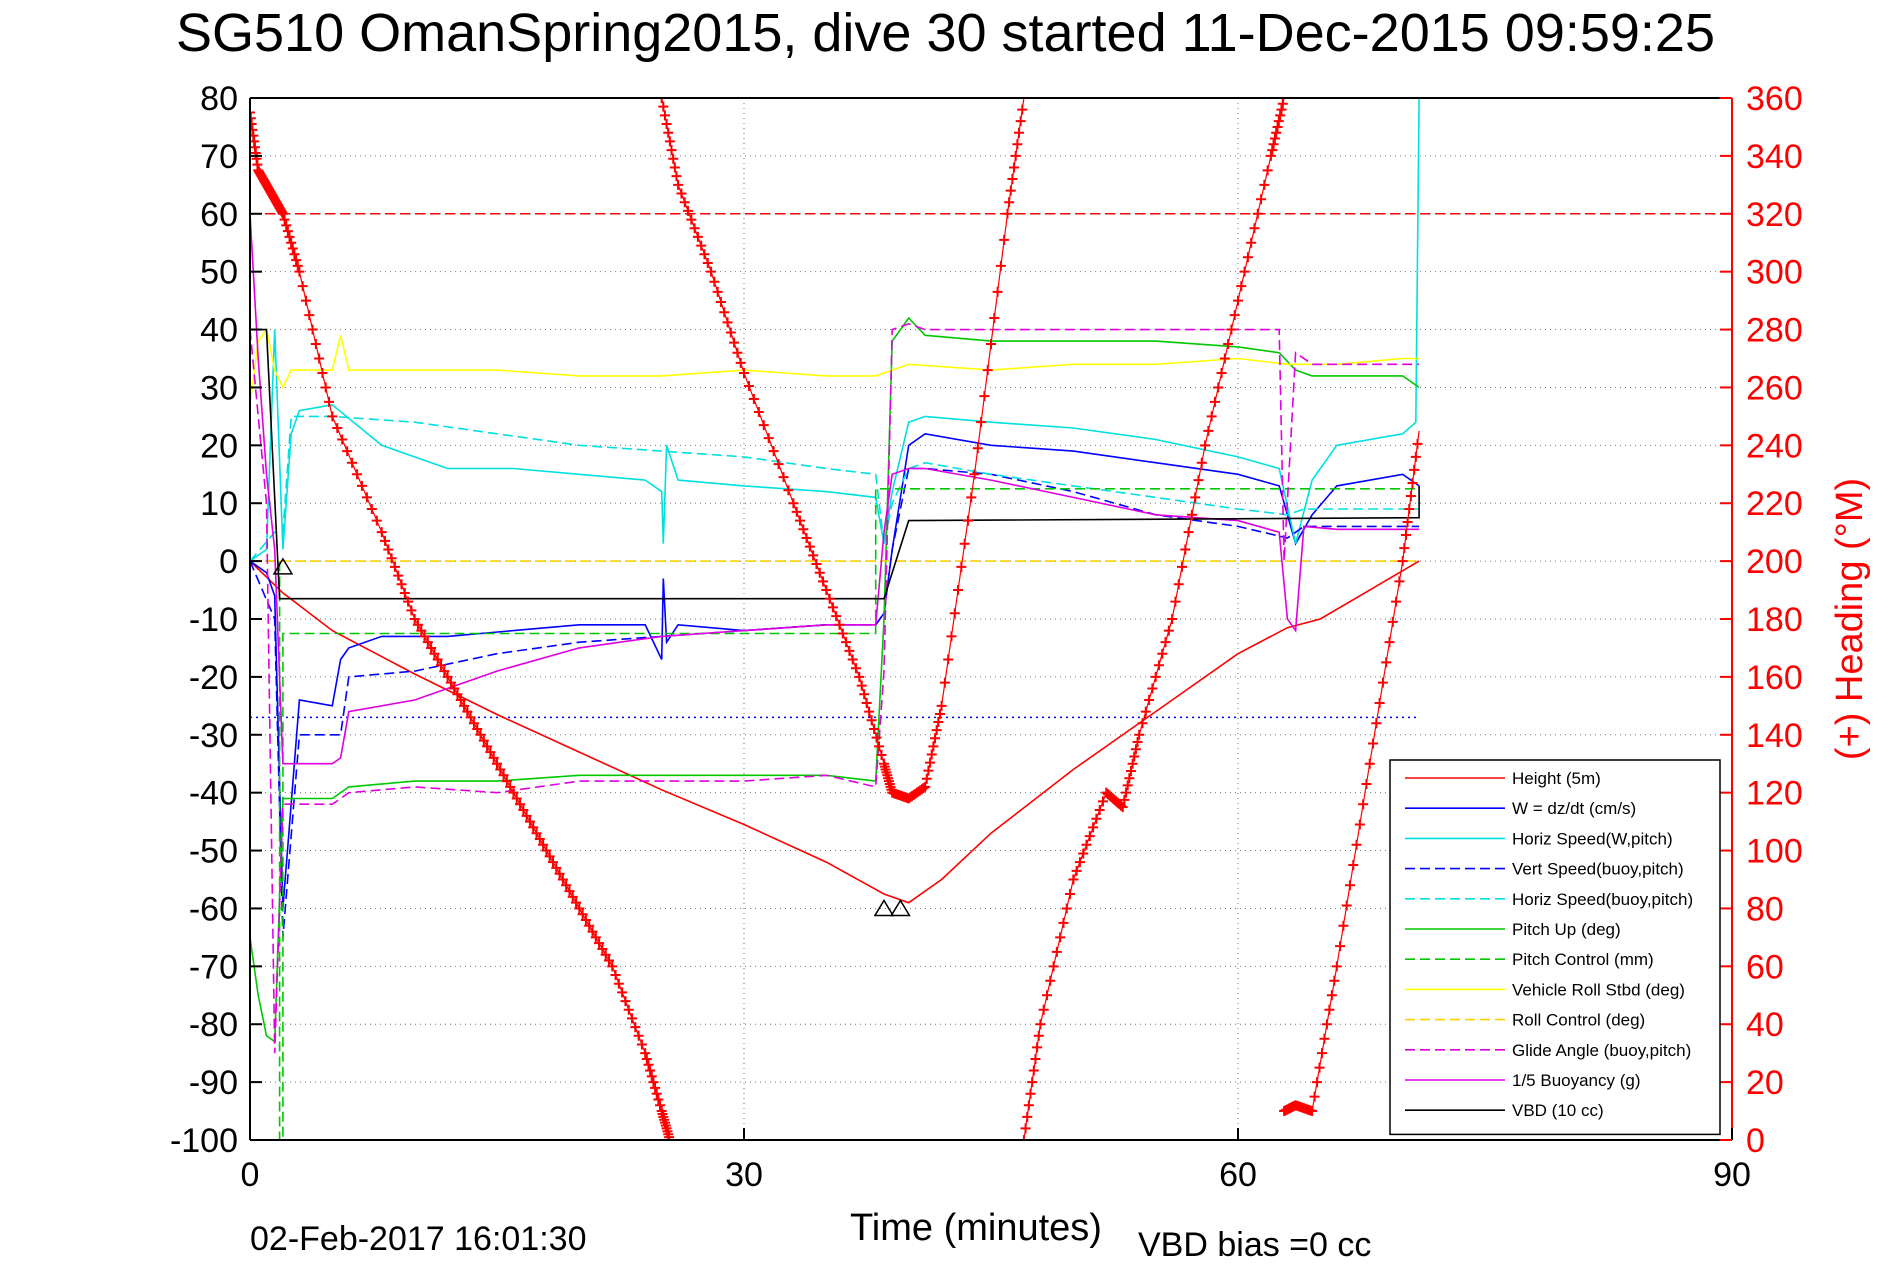 The width and height of the screenshot is (1891, 1265). What do you see at coordinates (213, 1025) in the screenshot?
I see `y-tick-label: -80` at bounding box center [213, 1025].